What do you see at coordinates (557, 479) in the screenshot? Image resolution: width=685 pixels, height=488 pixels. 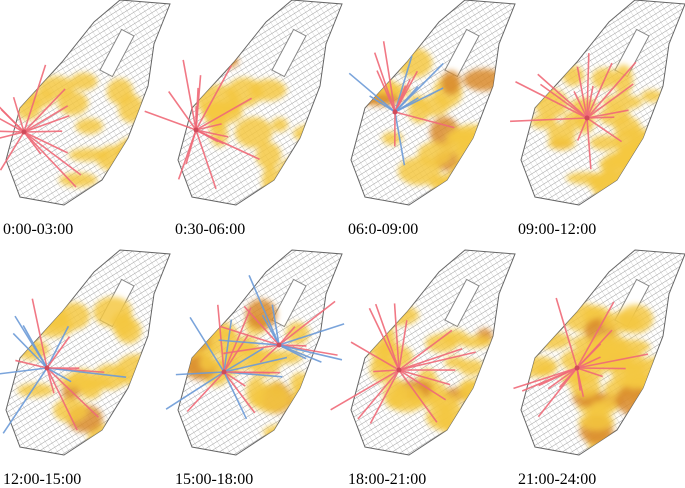 I see `panel-label: 21:00-24:00` at bounding box center [557, 479].